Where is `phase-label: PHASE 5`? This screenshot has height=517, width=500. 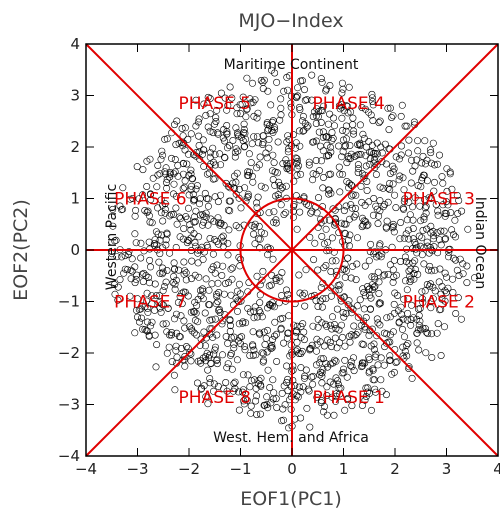 phase-label: PHASE 5 is located at coordinates (215, 104).